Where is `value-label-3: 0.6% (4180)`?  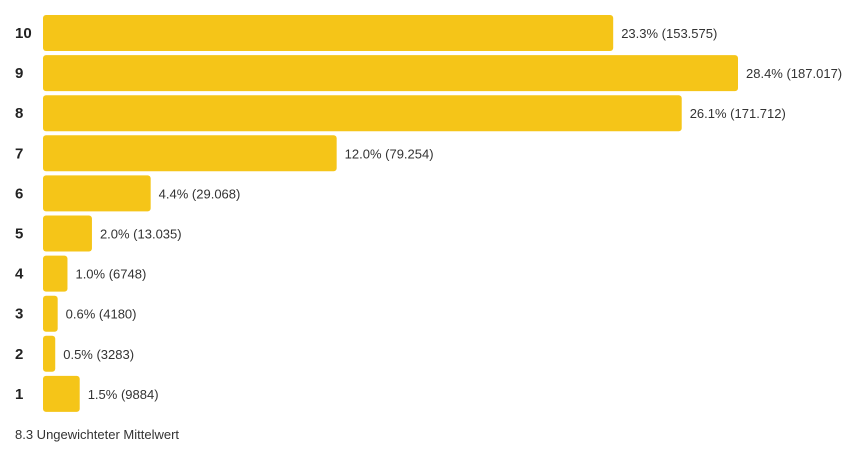 value-label-3: 0.6% (4180) is located at coordinates (101, 314).